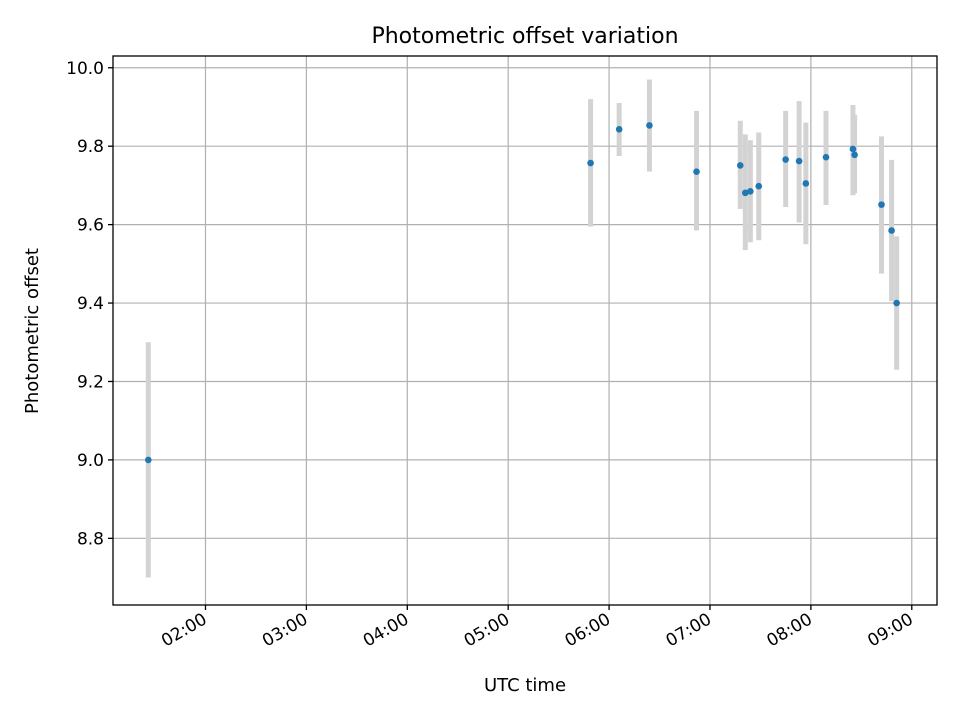  Describe the element at coordinates (524, 36) in the screenshot. I see `chart-title: Photometric offset variation` at that location.